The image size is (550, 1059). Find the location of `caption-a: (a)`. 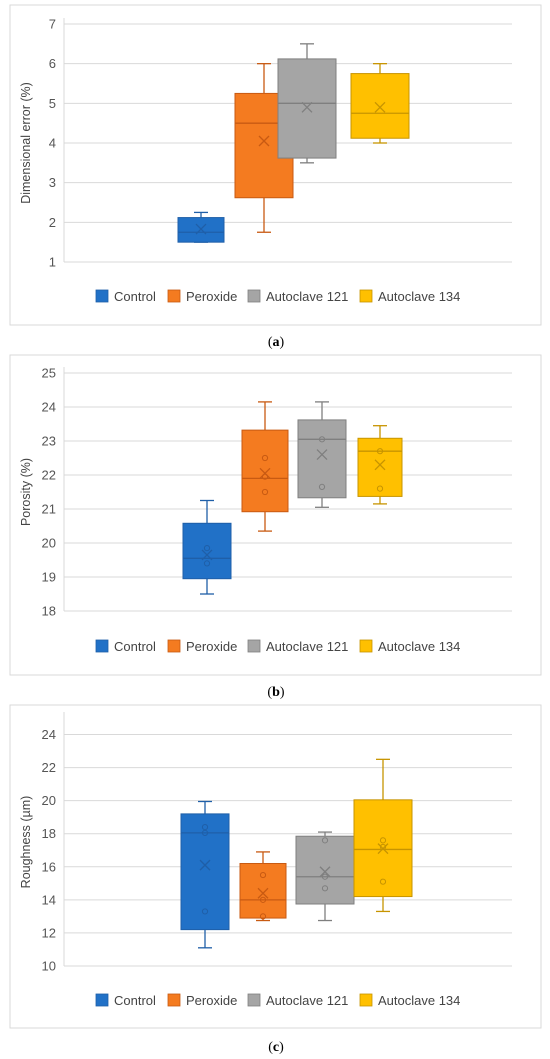

caption-a: (a) is located at coordinates (276, 342).